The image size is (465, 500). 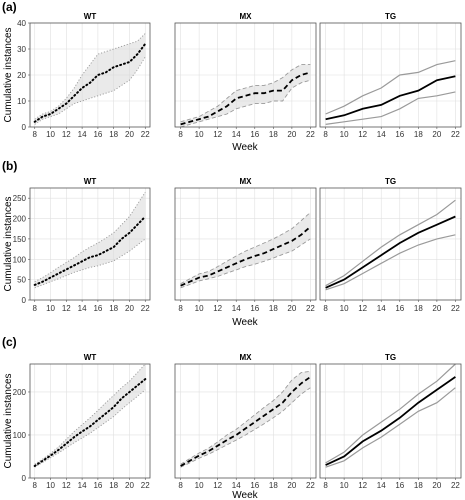 What do you see at coordinates (9, 7) in the screenshot?
I see `panel-label: (a)` at bounding box center [9, 7].